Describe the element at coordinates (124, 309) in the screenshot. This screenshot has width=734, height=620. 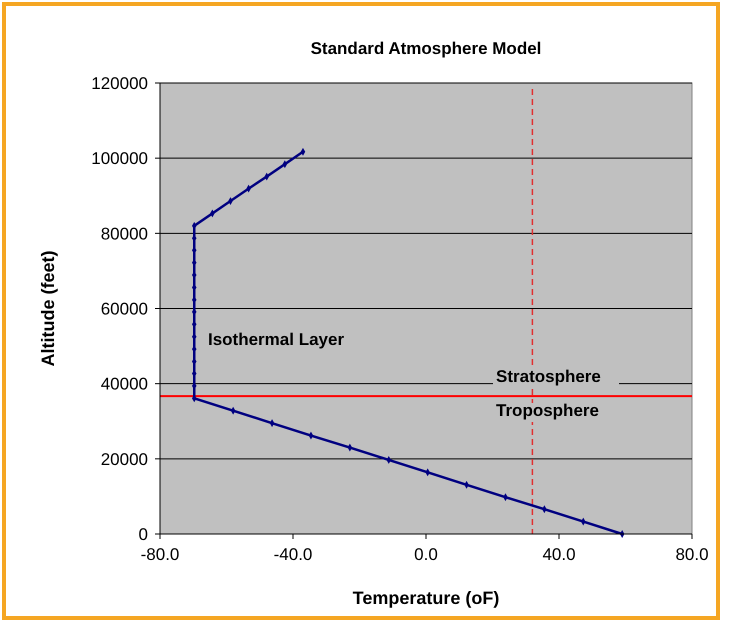
I see `y-tick-label: 60000` at that location.